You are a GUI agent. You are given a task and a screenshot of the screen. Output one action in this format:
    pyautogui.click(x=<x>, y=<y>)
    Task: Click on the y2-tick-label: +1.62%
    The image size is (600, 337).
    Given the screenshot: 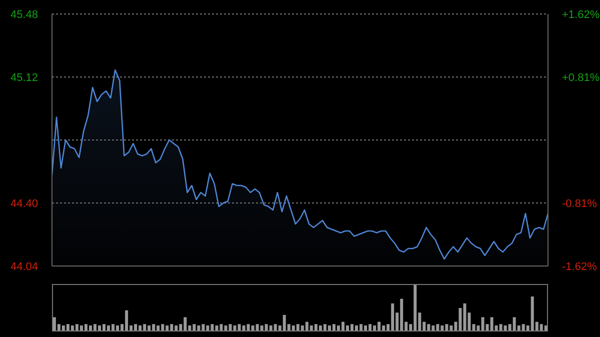 What is the action you would take?
    pyautogui.click(x=581, y=15)
    